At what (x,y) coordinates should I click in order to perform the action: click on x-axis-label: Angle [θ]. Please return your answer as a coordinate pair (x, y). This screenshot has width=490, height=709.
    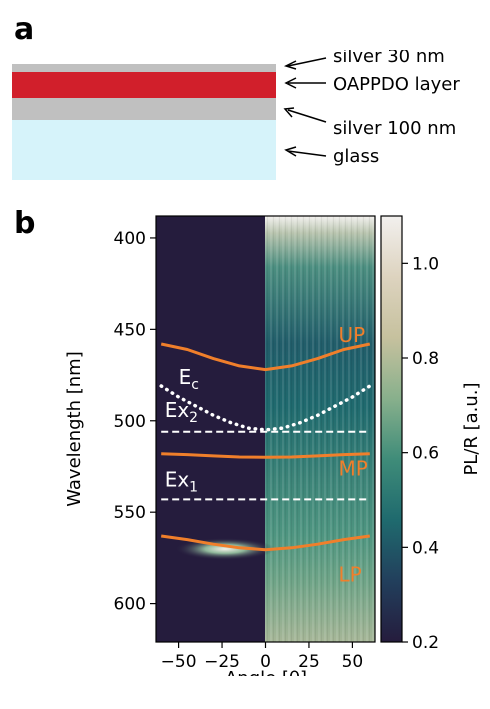
    Looking at the image, I should click on (266, 672).